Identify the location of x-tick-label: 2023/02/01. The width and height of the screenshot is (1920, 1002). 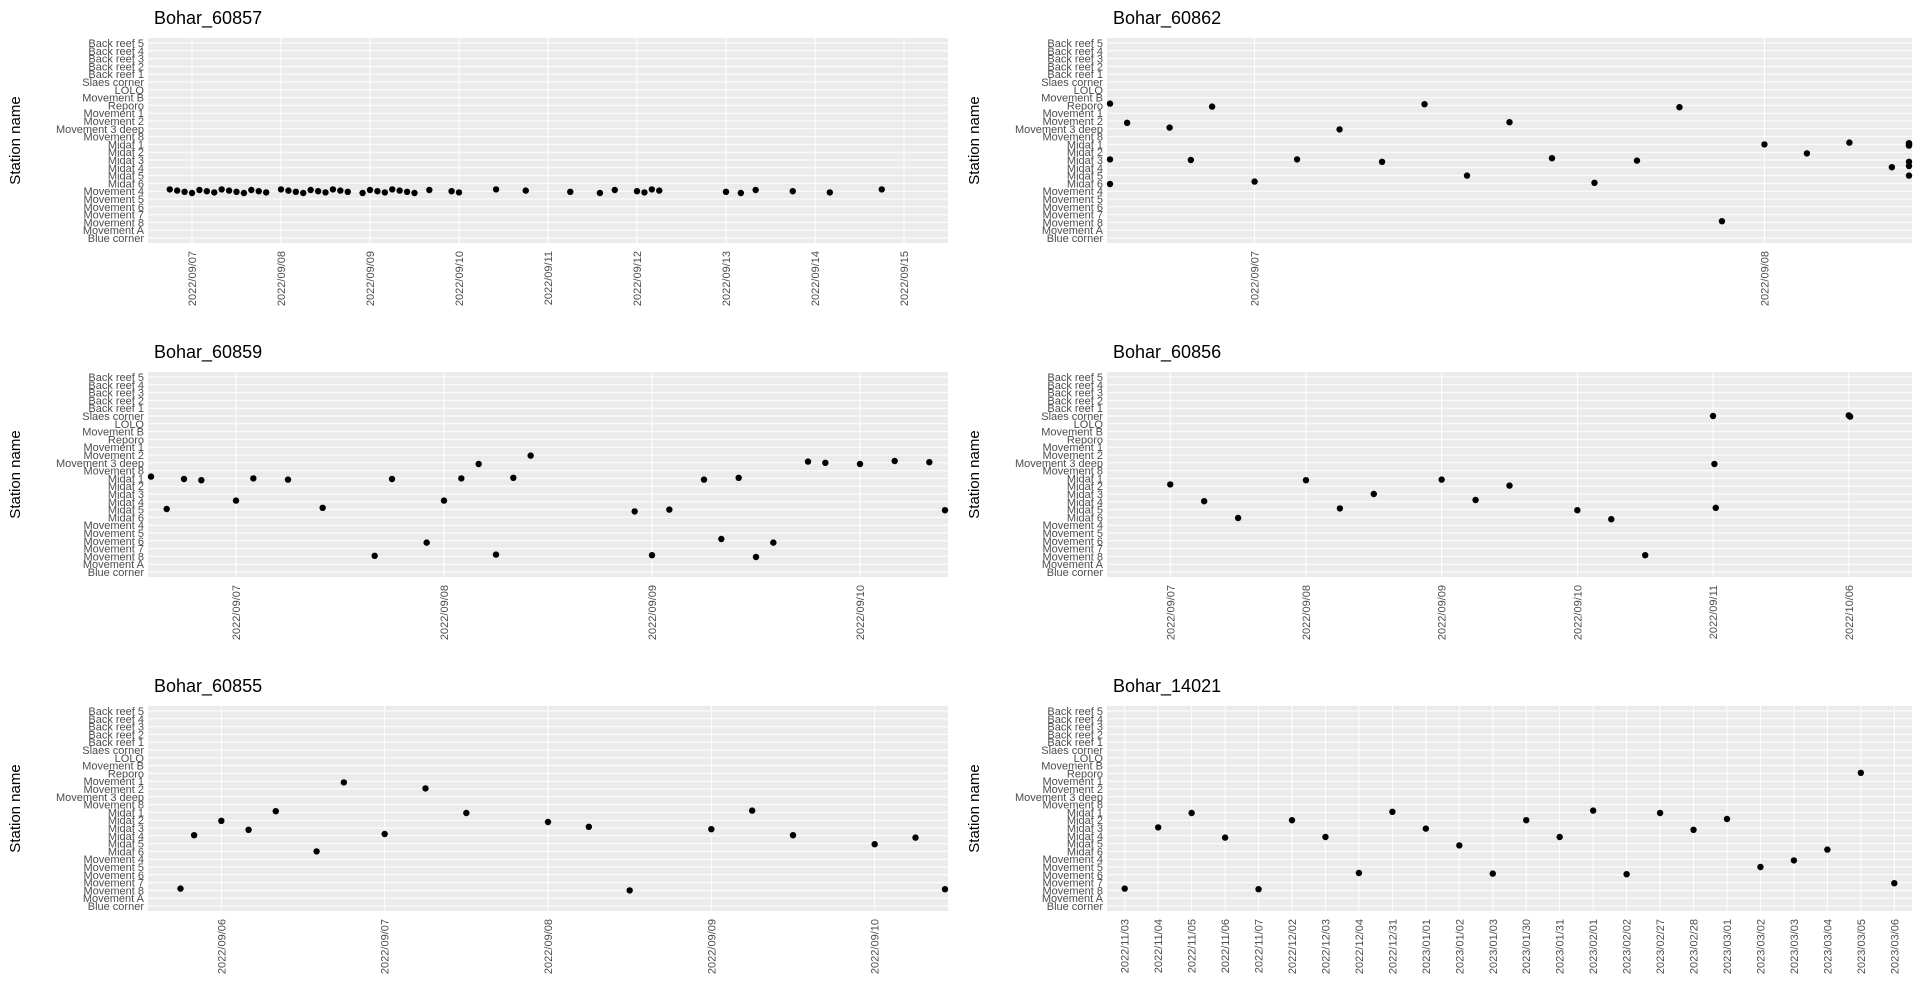
(1594, 946).